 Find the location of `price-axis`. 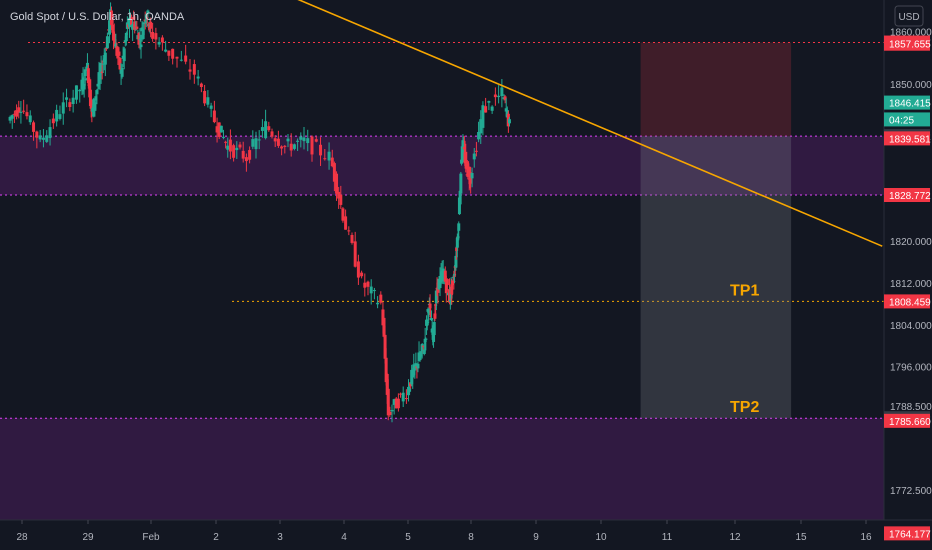

price-axis is located at coordinates (908, 275).